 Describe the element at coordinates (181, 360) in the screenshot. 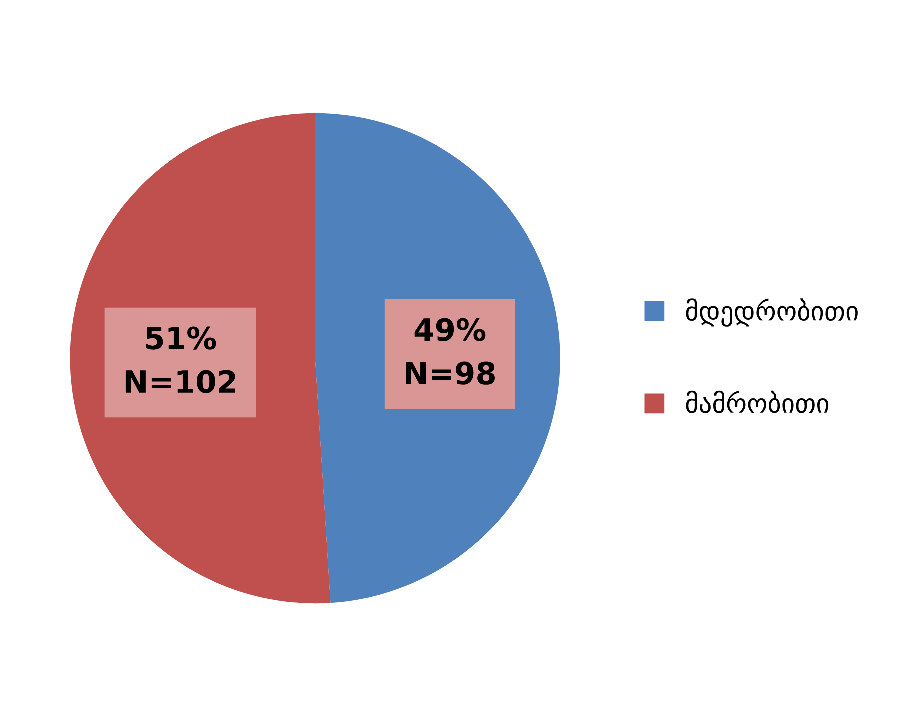

I see `data-label: 51% N=102` at that location.